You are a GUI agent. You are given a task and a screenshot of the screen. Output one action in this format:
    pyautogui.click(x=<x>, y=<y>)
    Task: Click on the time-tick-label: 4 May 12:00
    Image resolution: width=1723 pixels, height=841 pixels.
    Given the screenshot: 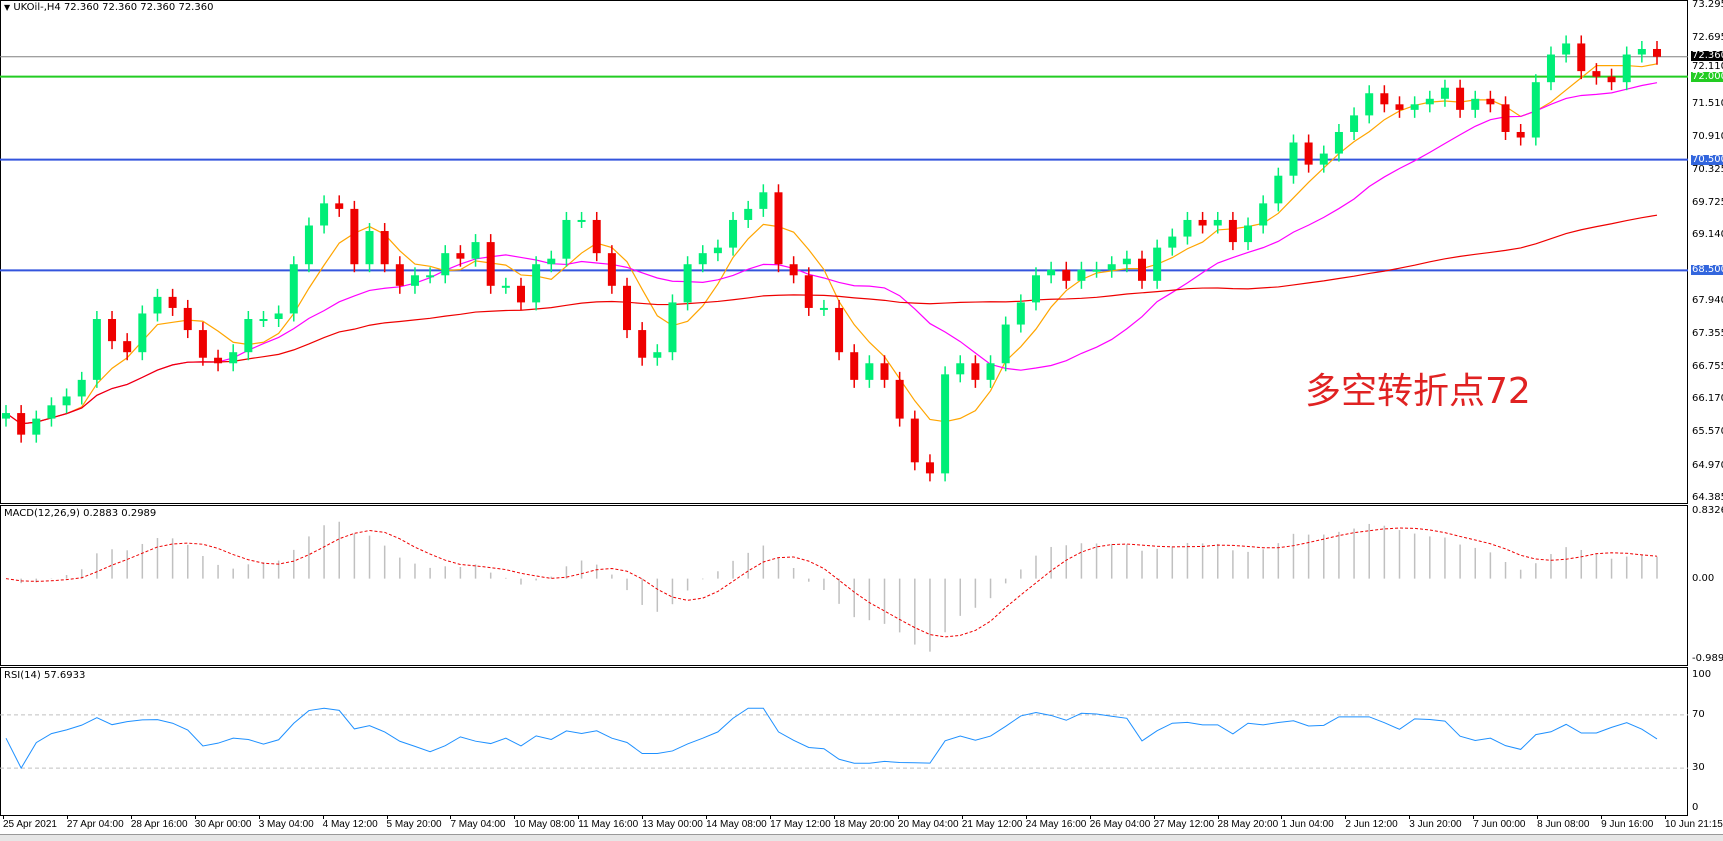 What is the action you would take?
    pyautogui.click(x=350, y=824)
    